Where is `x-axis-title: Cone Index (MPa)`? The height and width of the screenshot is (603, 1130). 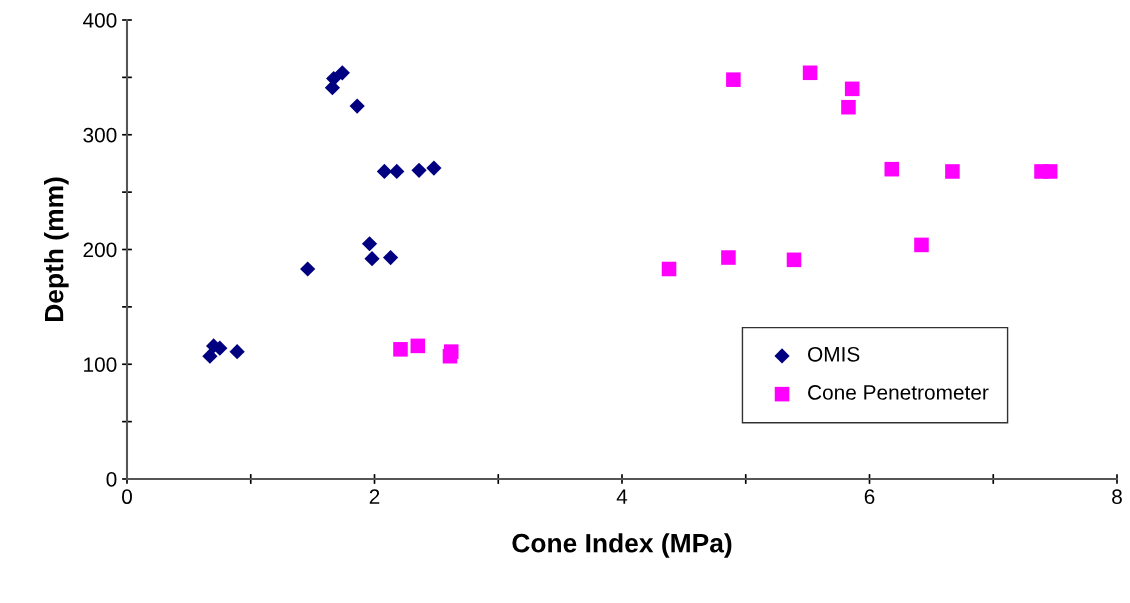
x-axis-title: Cone Index (MPa) is located at coordinates (622, 545).